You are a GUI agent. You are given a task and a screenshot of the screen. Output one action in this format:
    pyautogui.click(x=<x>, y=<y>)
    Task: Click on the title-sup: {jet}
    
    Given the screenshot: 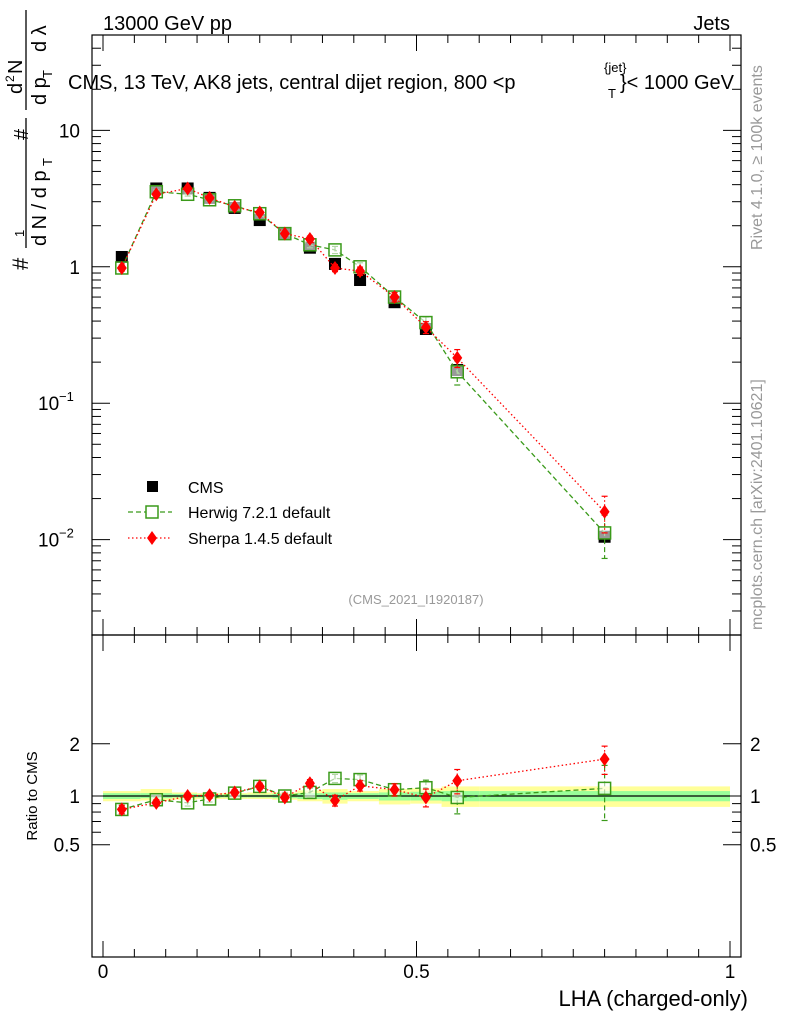 What is the action you would take?
    pyautogui.click(x=615, y=67)
    